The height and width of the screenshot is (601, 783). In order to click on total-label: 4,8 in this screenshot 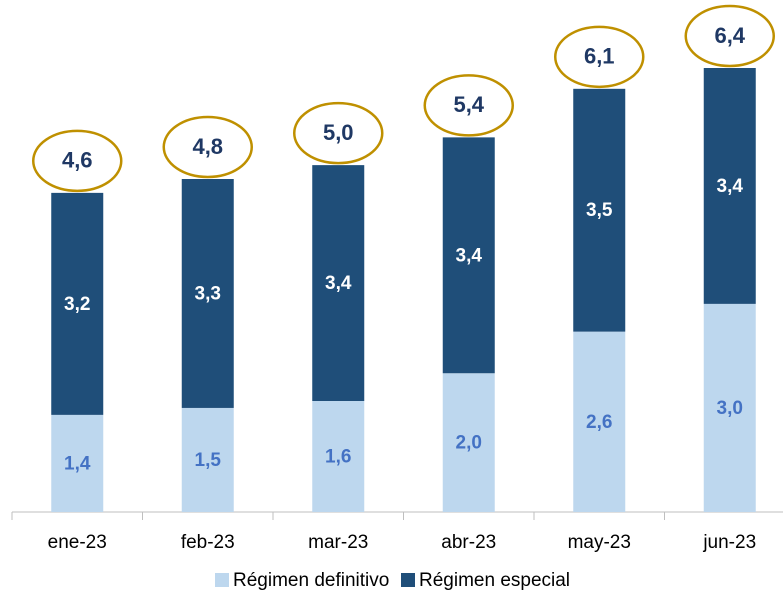, I will do `click(207, 146)`.